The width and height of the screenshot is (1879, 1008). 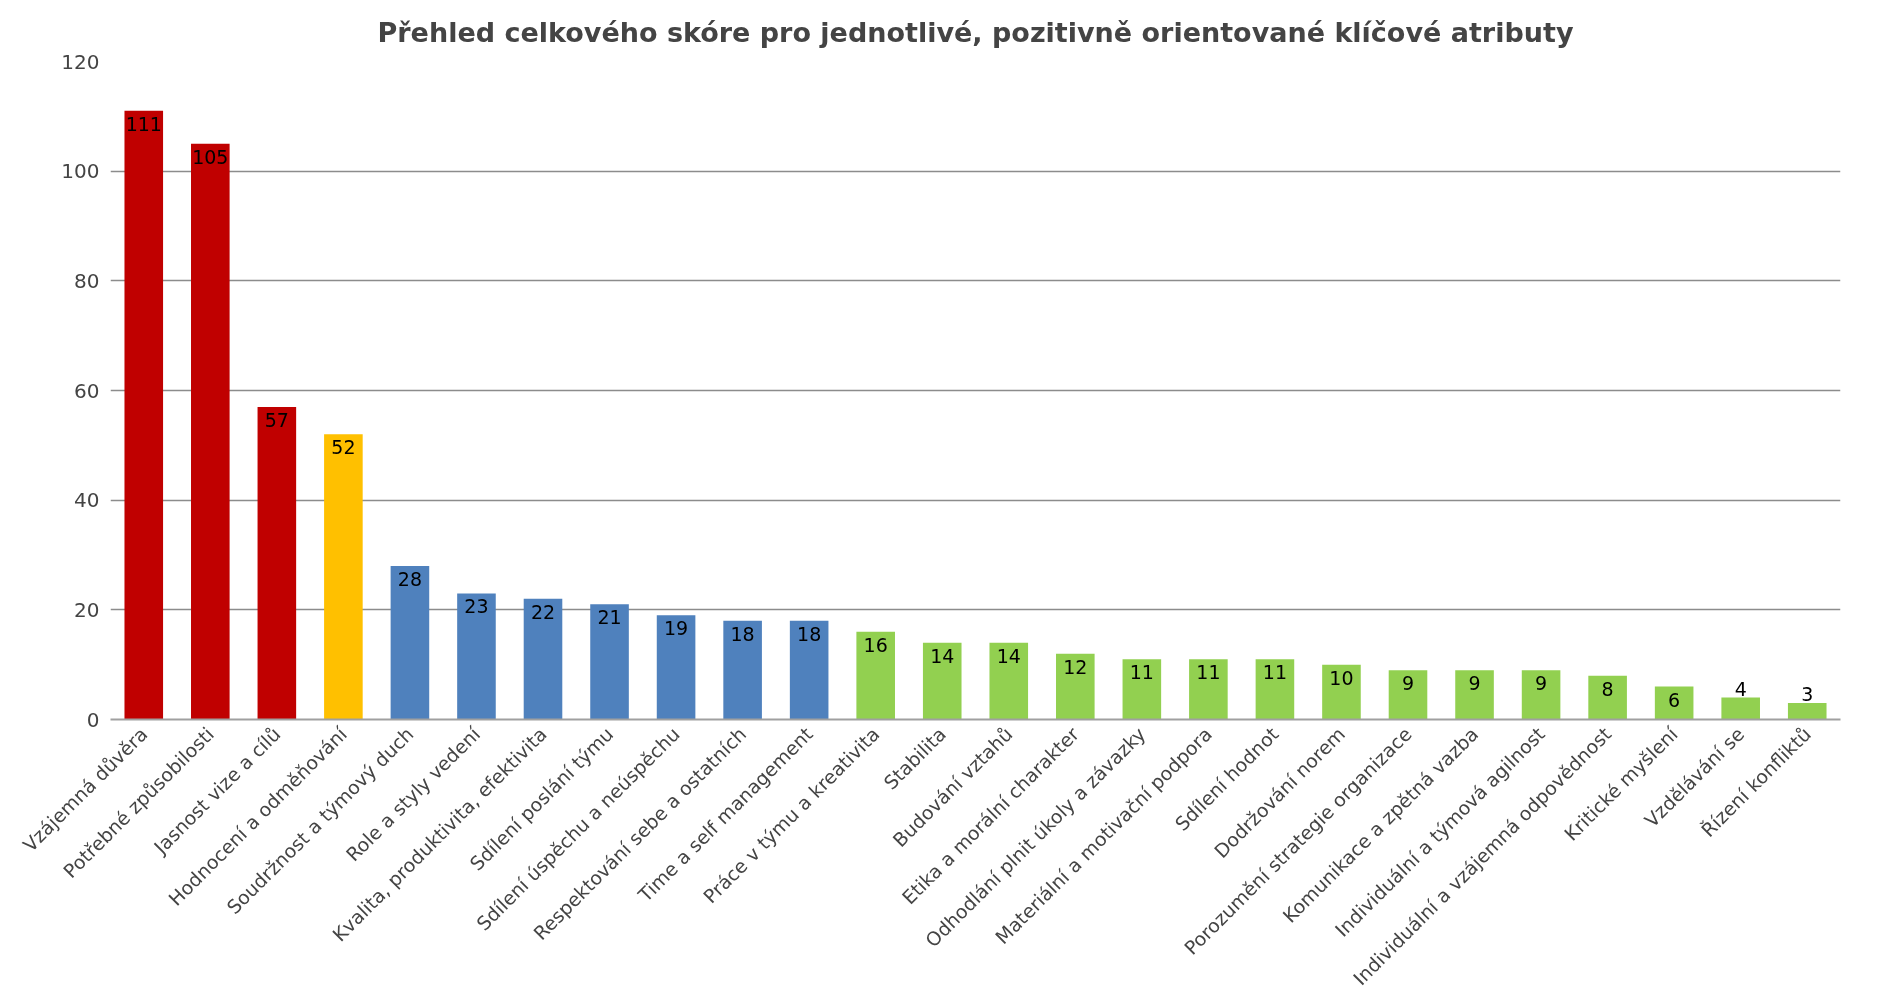 What do you see at coordinates (1807, 694) in the screenshot?
I see `data-label: 3` at bounding box center [1807, 694].